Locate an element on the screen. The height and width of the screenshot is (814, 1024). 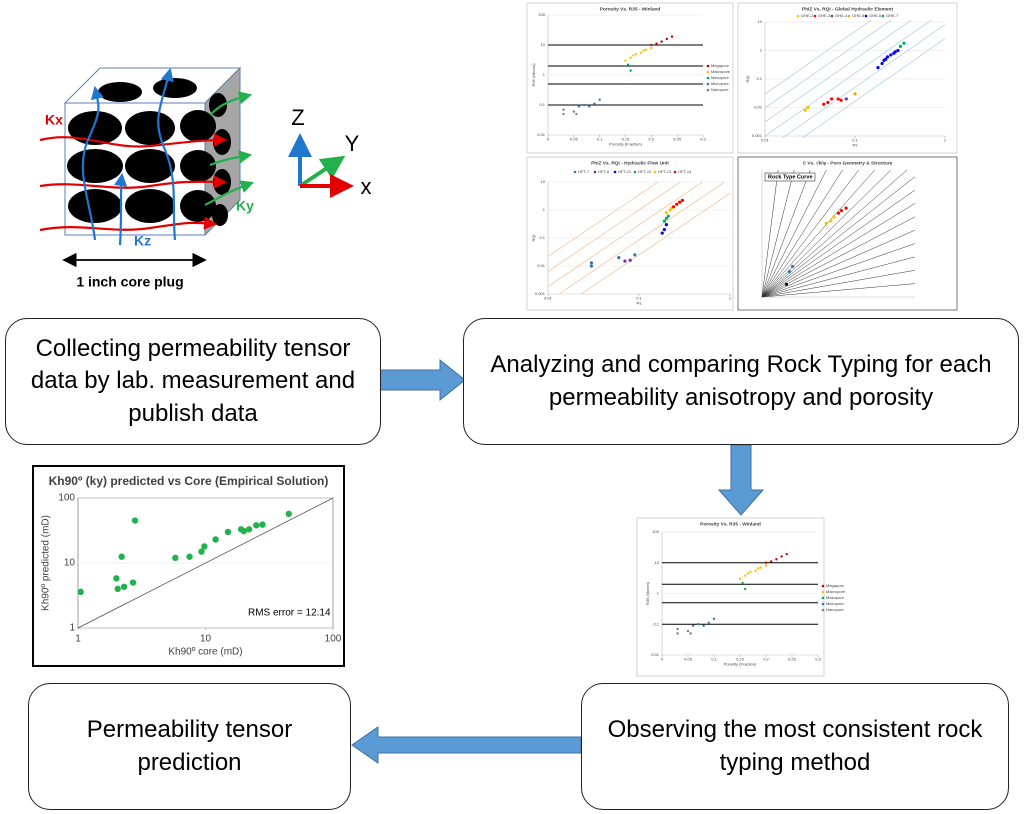
identity-line is located at coordinates (205, 563).